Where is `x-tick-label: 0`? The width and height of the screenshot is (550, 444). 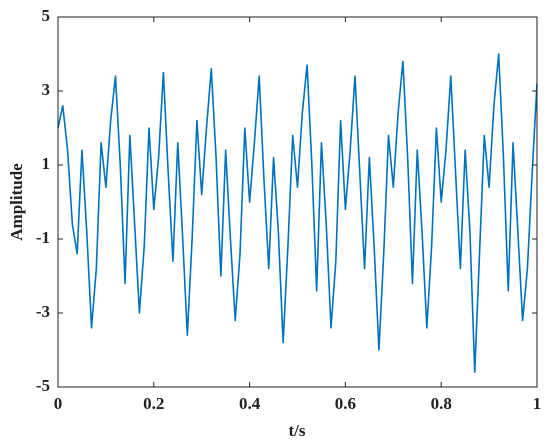
x-tick-label: 0 is located at coordinates (58, 403).